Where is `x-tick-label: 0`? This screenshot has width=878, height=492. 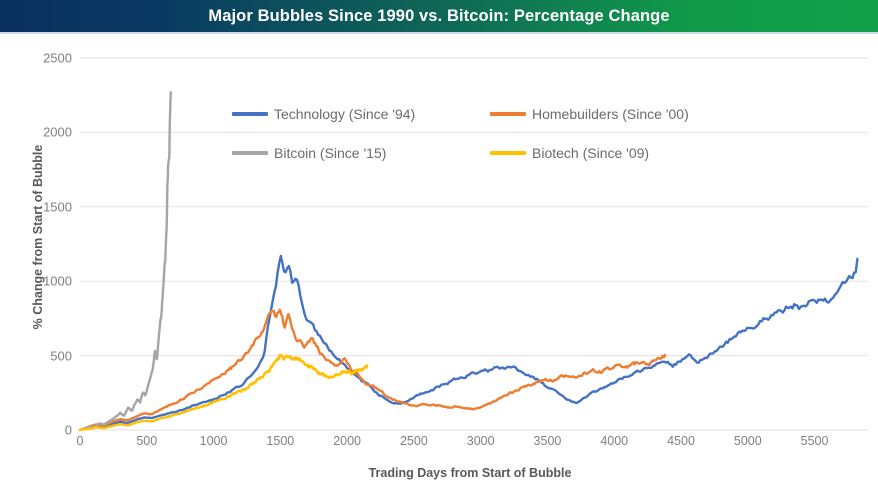
x-tick-label: 0 is located at coordinates (80, 441).